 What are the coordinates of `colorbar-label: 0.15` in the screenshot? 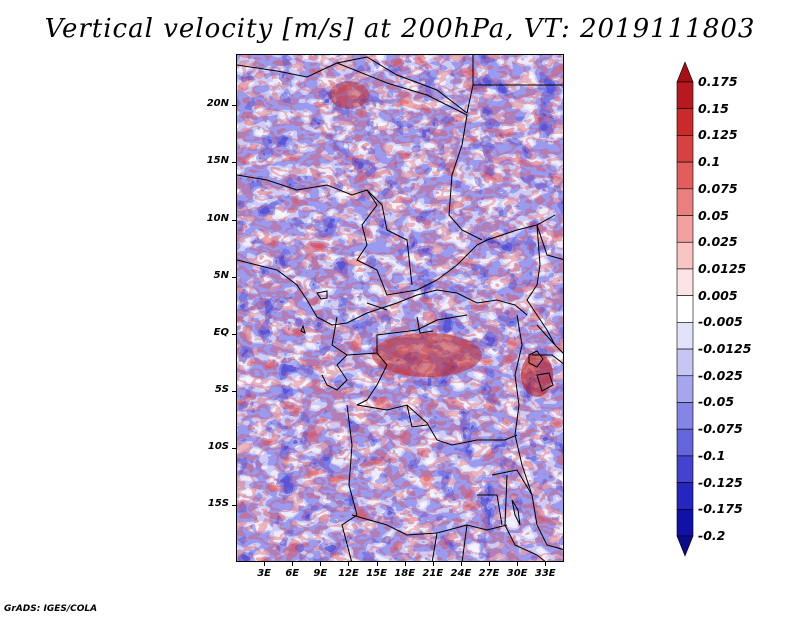 It's located at (713, 108).